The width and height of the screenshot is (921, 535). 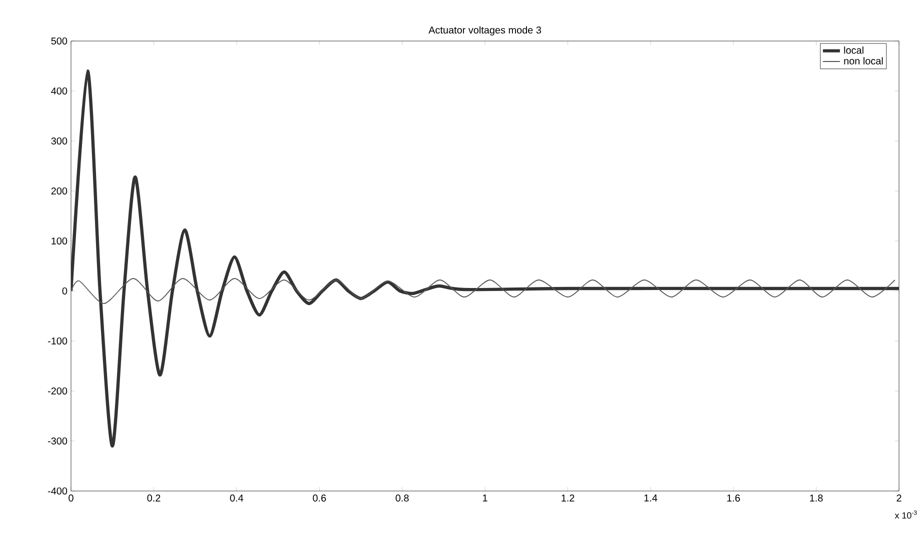 What do you see at coordinates (59, 91) in the screenshot?
I see `y-tick-label: 400` at bounding box center [59, 91].